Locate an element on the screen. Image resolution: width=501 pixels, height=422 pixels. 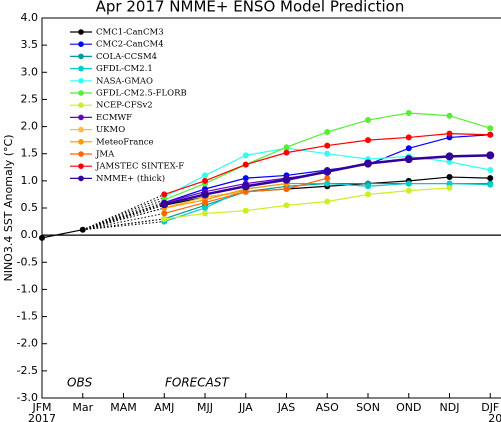
x-tick-label: JAS is located at coordinates (286, 407).